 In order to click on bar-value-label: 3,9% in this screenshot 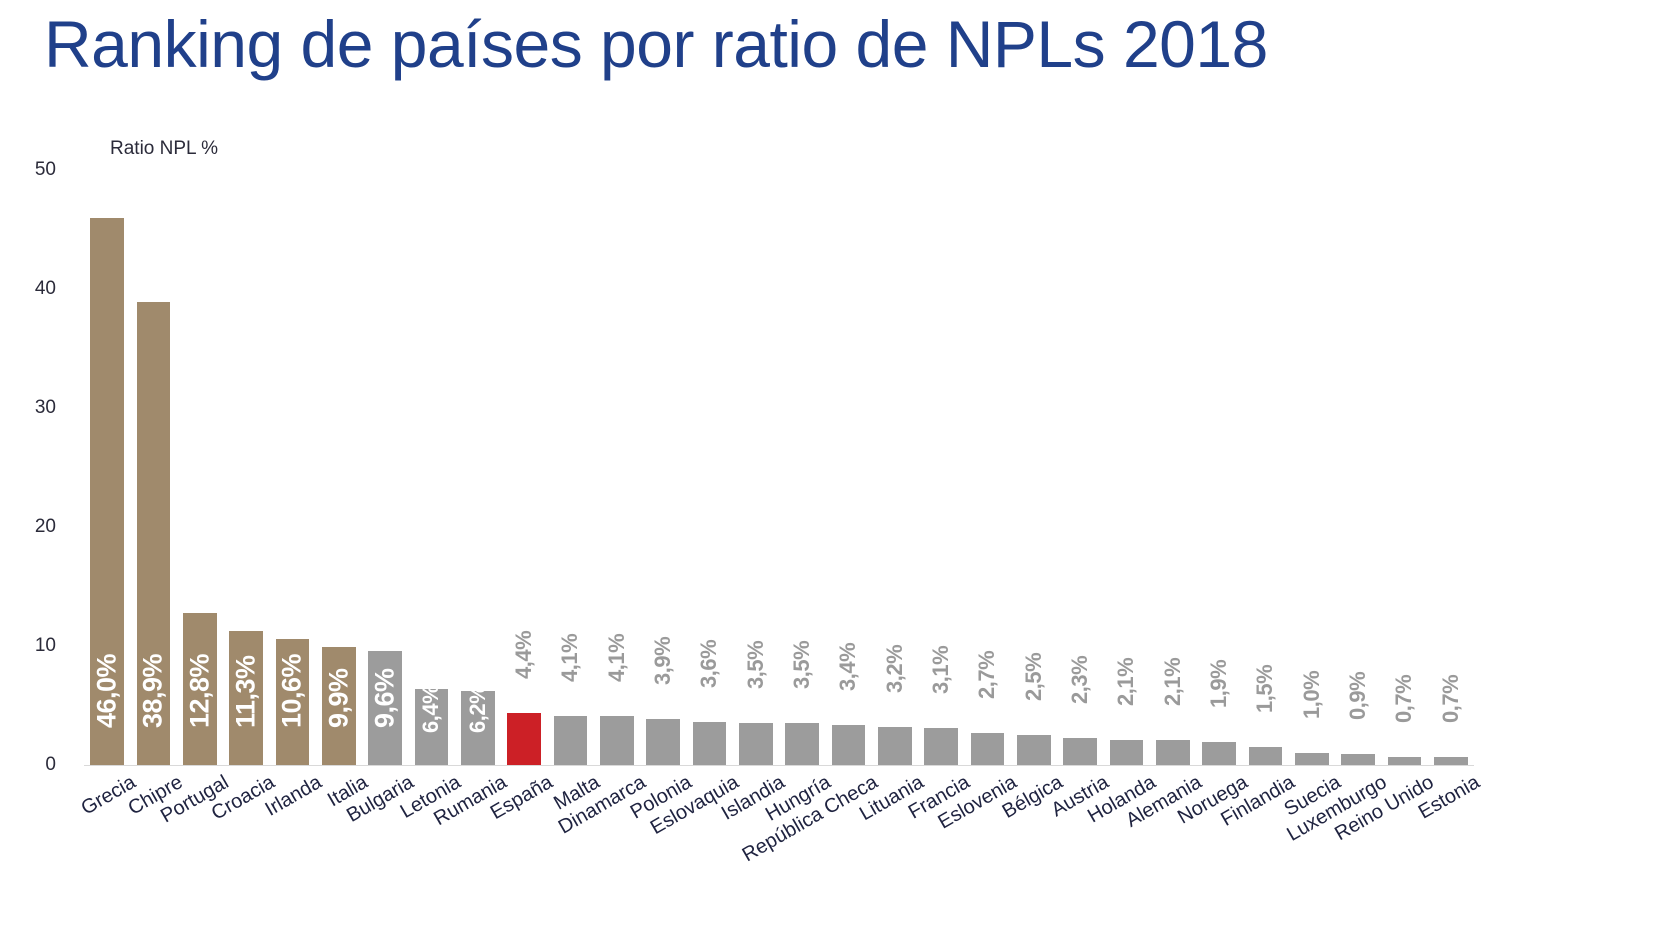, I will do `click(663, 660)`.